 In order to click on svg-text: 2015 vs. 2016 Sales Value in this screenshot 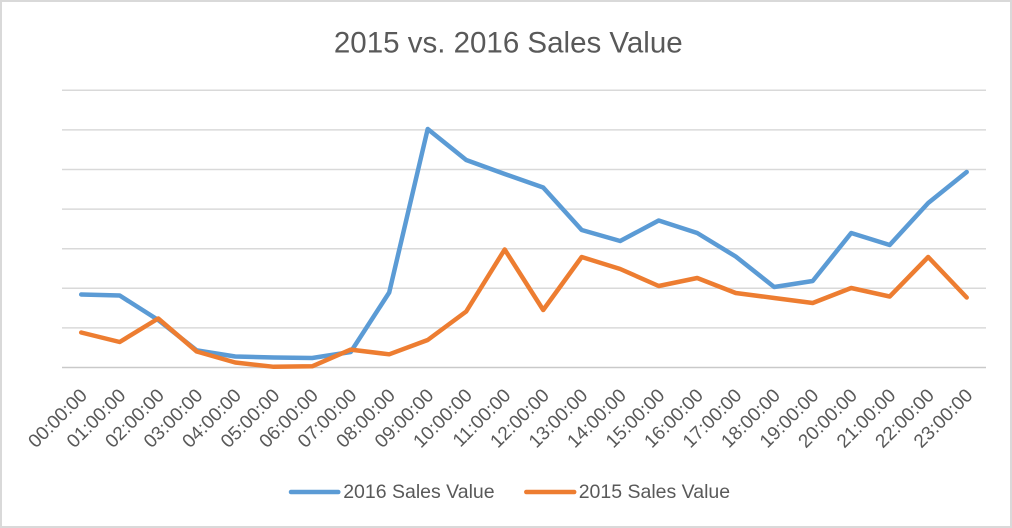, I will do `click(508, 43)`.